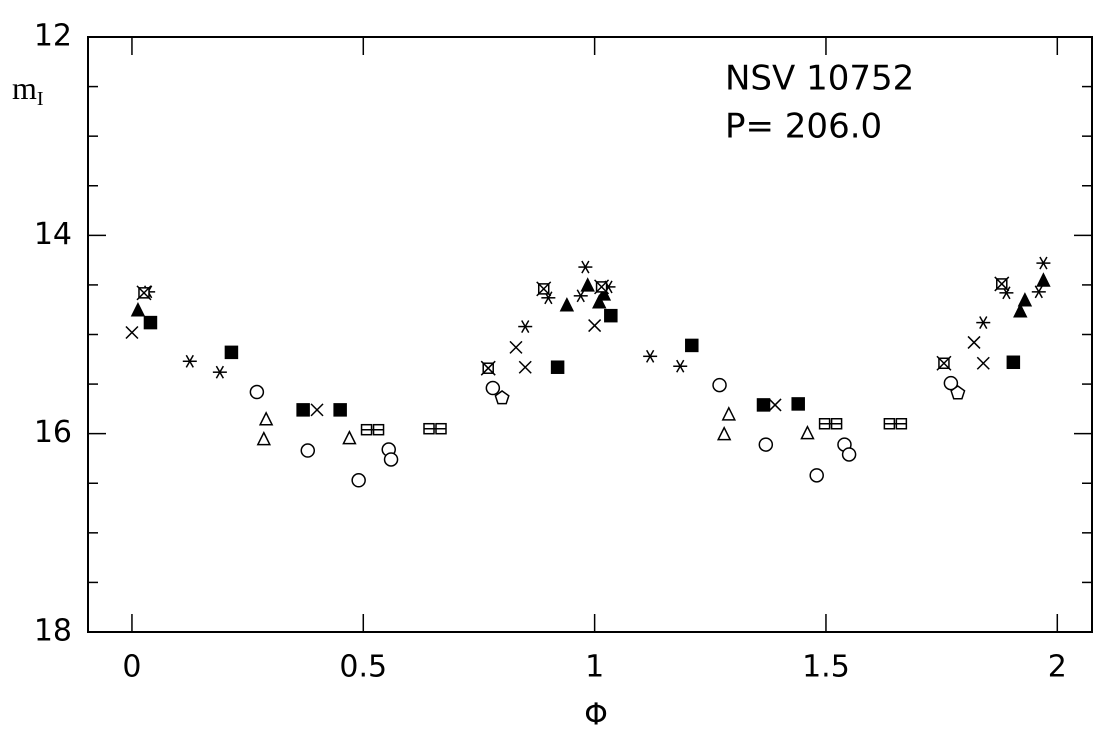  I want to click on y-tick-label: 18, so click(53, 631).